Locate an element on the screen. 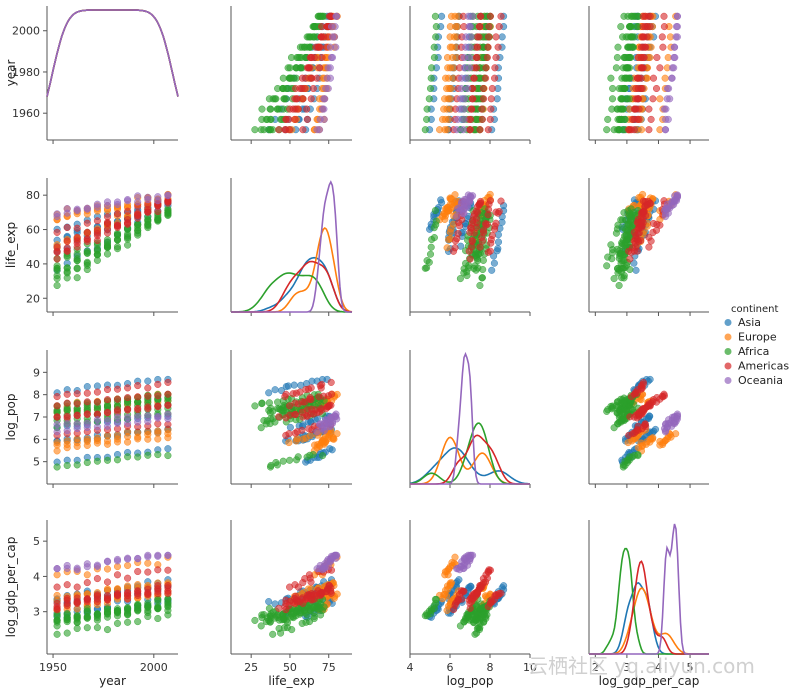  panel-life_exp-vs-log_gdp_per_cap is located at coordinates (648, 247).